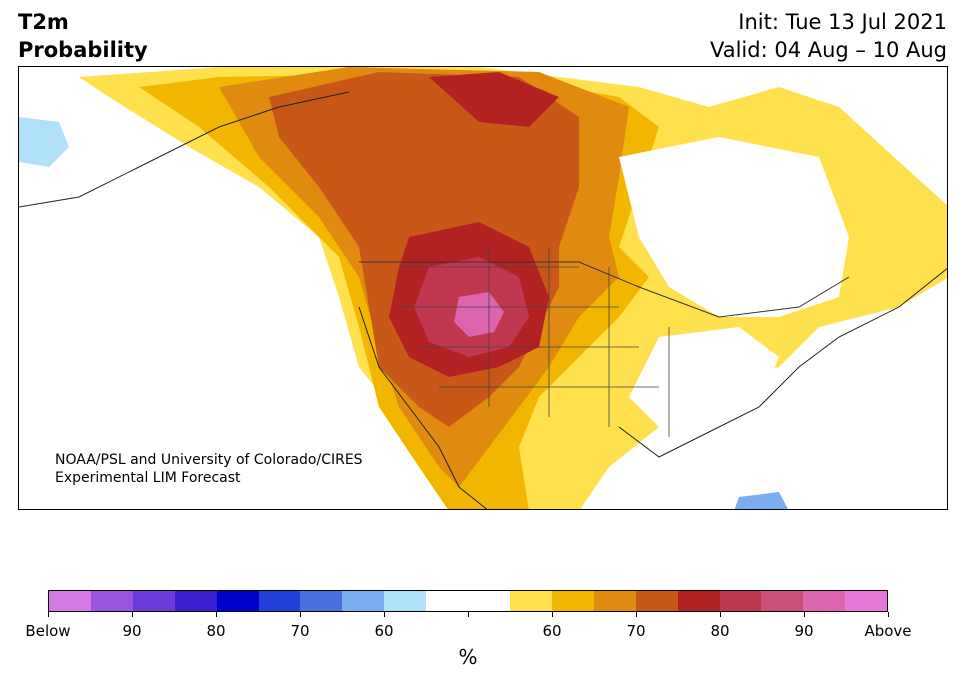  What do you see at coordinates (43, 22) in the screenshot?
I see `title-line-1: T2m` at bounding box center [43, 22].